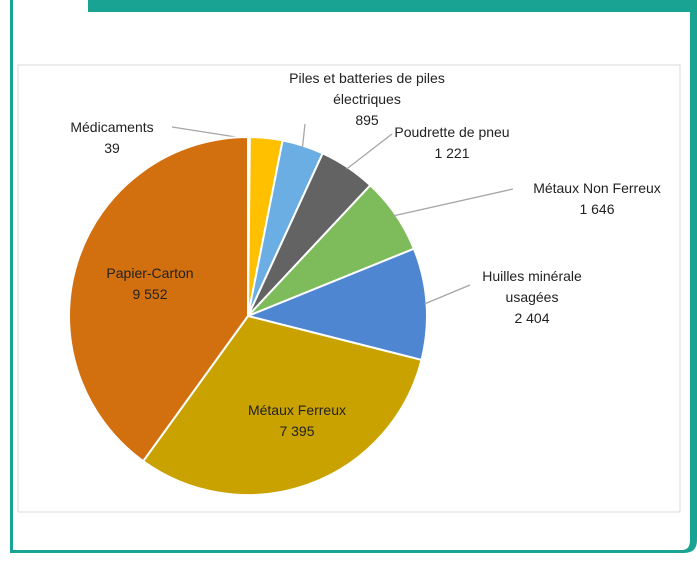  Describe the element at coordinates (452, 153) in the screenshot. I see `data-label-value: 1 221` at that location.